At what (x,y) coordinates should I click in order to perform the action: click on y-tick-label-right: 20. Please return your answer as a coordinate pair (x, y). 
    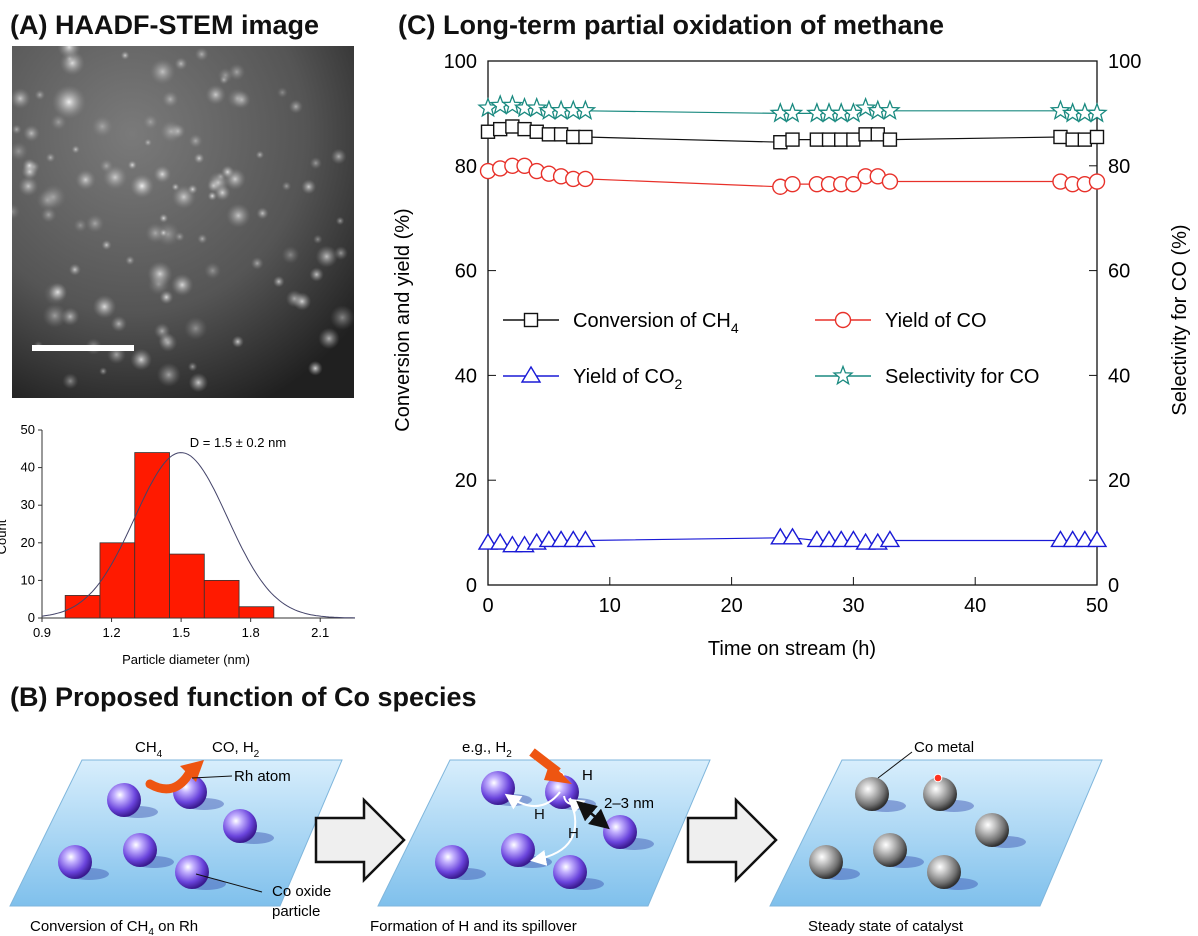
    Looking at the image, I should click on (1119, 481).